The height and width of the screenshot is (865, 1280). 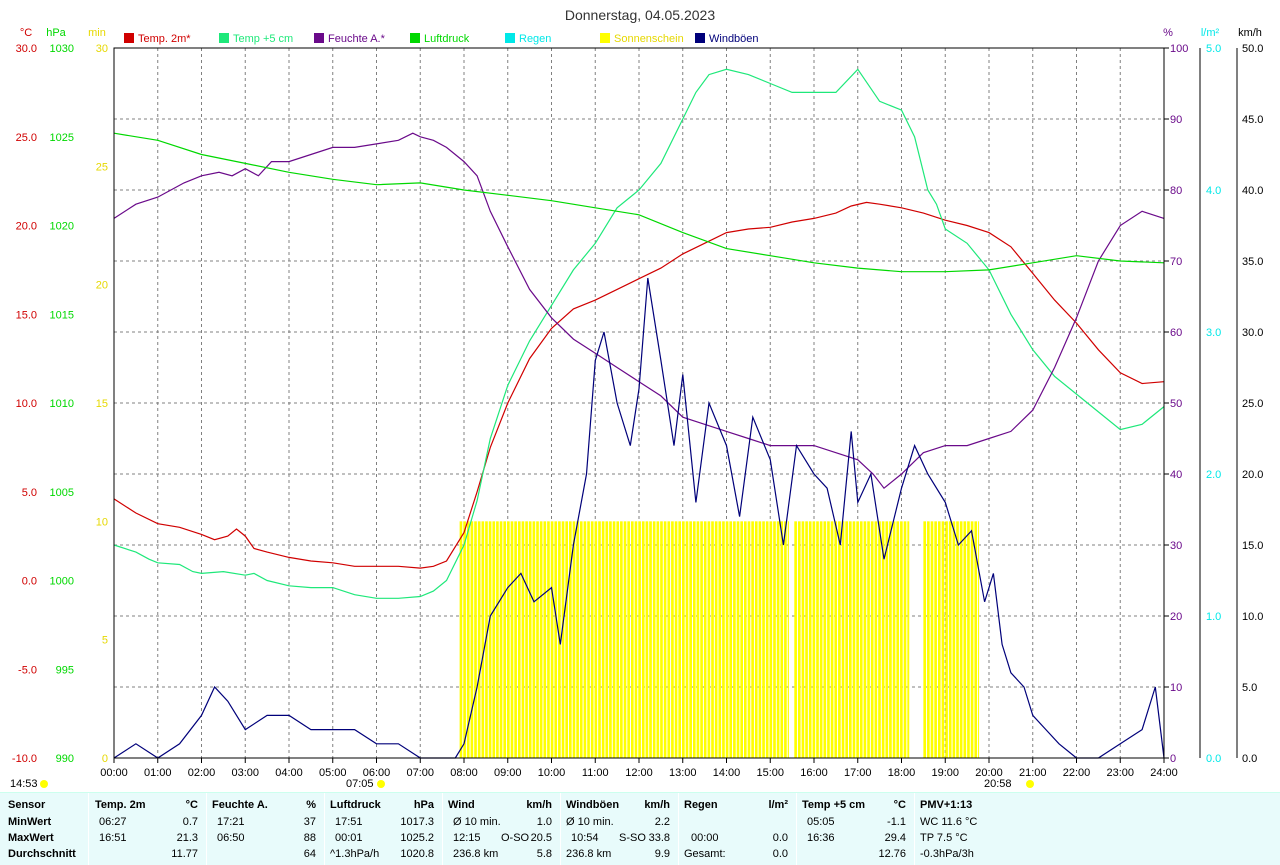 I want to click on stats-humidity-min-value: 37, so click(x=309, y=822).